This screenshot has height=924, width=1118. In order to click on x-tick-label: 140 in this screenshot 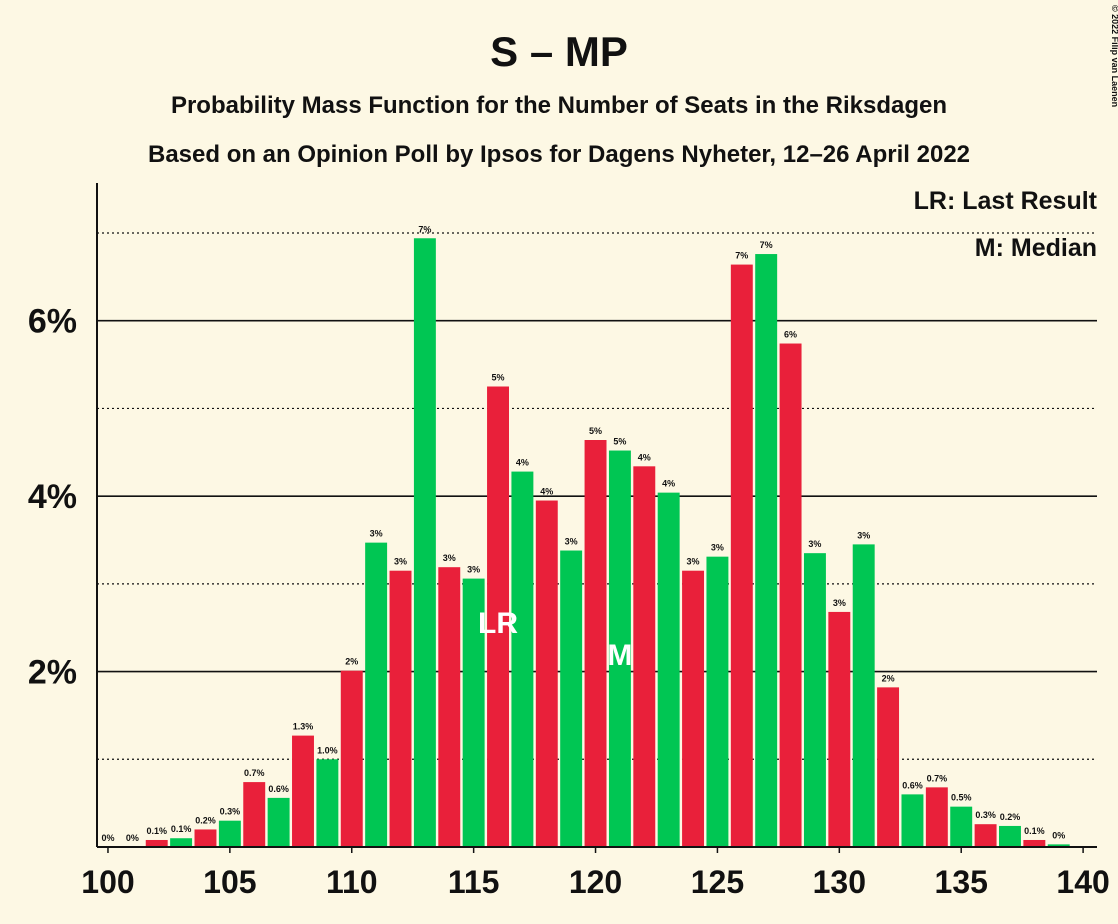, I will do `click(1082, 882)`.